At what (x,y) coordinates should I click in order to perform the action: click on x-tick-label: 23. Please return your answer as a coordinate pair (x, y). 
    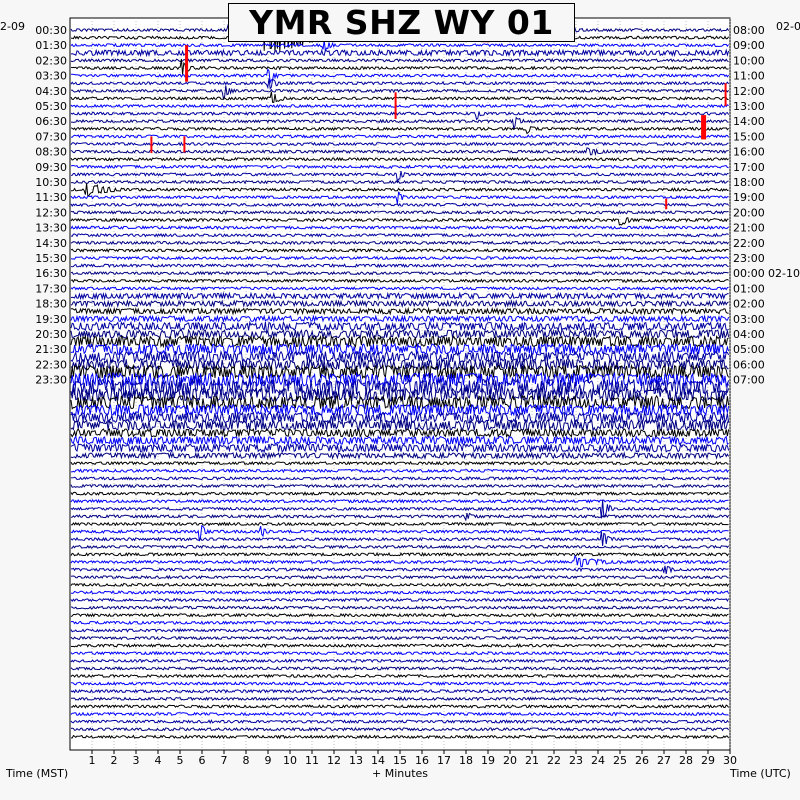
    Looking at the image, I should click on (576, 760).